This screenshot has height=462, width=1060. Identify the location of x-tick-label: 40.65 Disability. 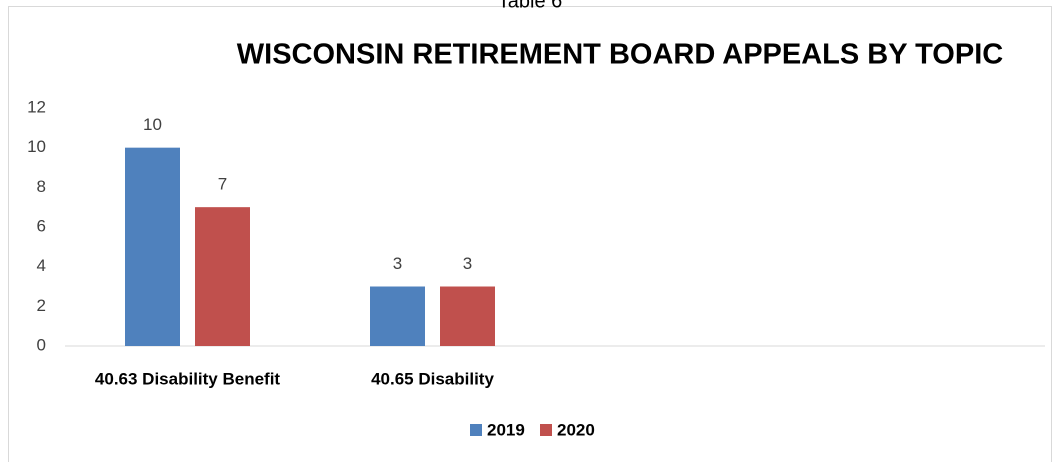
(432, 378).